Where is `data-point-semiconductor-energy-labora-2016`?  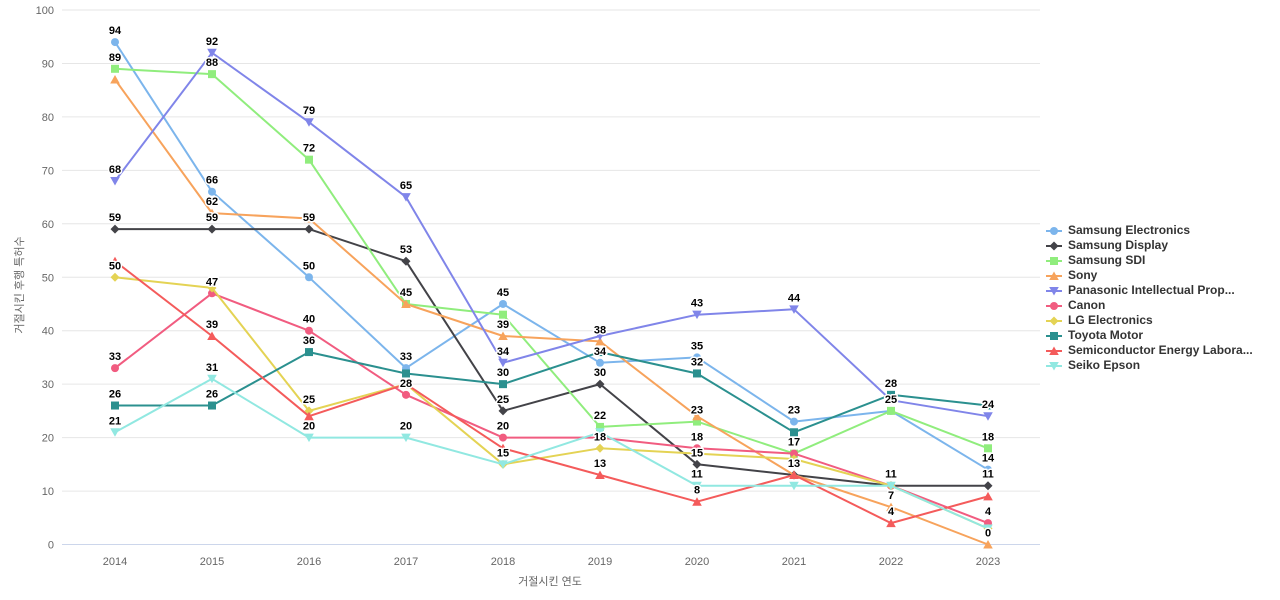 data-point-semiconductor-energy-labora-2016 is located at coordinates (309, 416).